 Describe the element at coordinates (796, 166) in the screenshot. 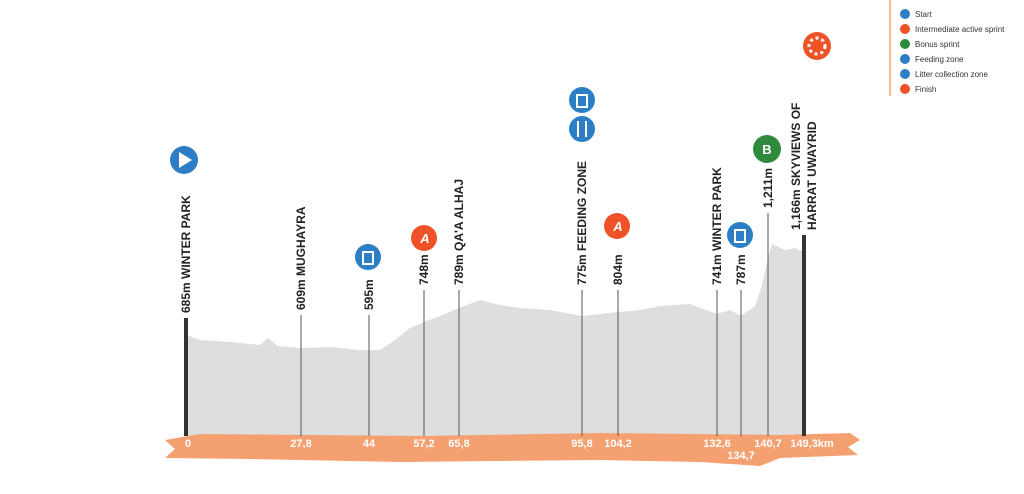

I see `waypoint-label: 1,166m SKYVIEWS OF` at that location.